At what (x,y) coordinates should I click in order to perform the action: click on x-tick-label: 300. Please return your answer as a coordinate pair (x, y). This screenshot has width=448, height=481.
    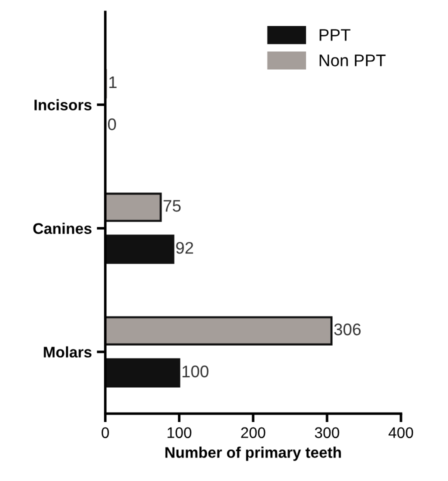
    Looking at the image, I should click on (327, 432).